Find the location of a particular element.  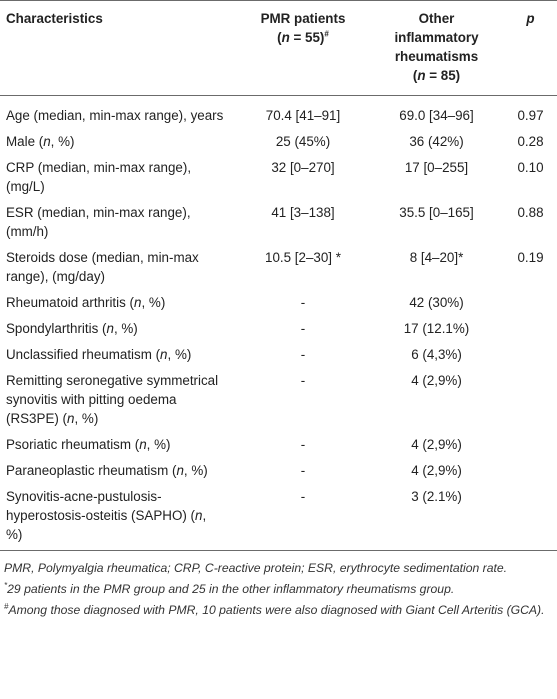

header-pmr-patients: PMR patients (n = 55)# is located at coordinates (303, 48).